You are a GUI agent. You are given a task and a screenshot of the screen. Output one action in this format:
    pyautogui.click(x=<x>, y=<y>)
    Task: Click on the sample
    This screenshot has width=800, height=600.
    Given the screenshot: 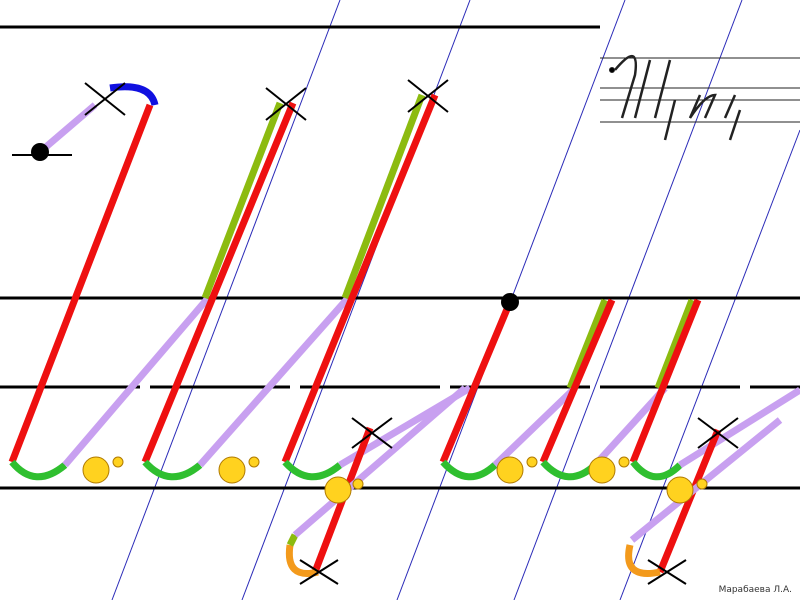 What is the action you would take?
    pyautogui.click(x=700, y=98)
    